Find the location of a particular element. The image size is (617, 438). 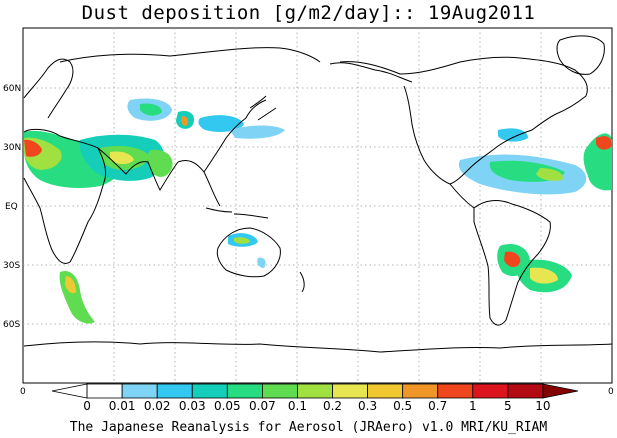

colorbar-tick-label: 0.01 is located at coordinates (122, 406).